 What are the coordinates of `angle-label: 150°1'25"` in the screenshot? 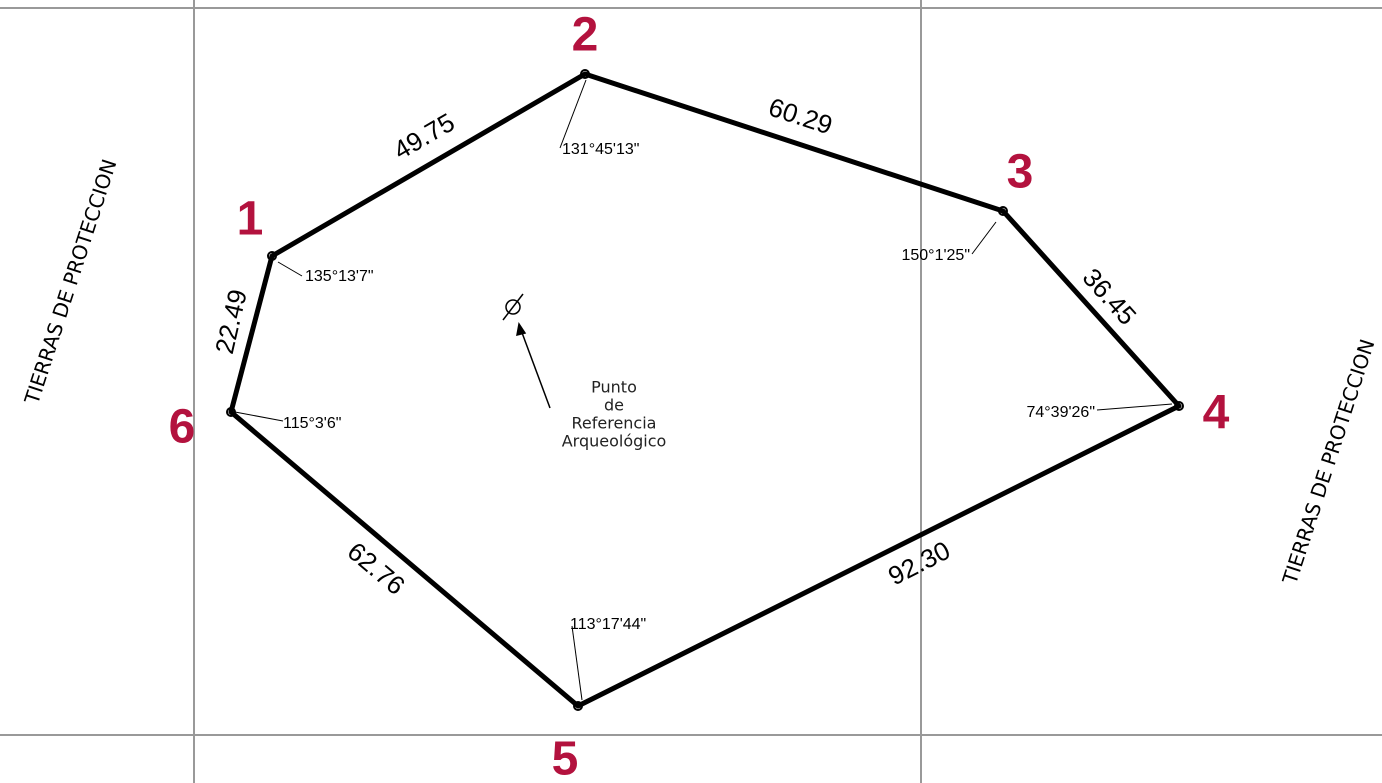 It's located at (935, 255).